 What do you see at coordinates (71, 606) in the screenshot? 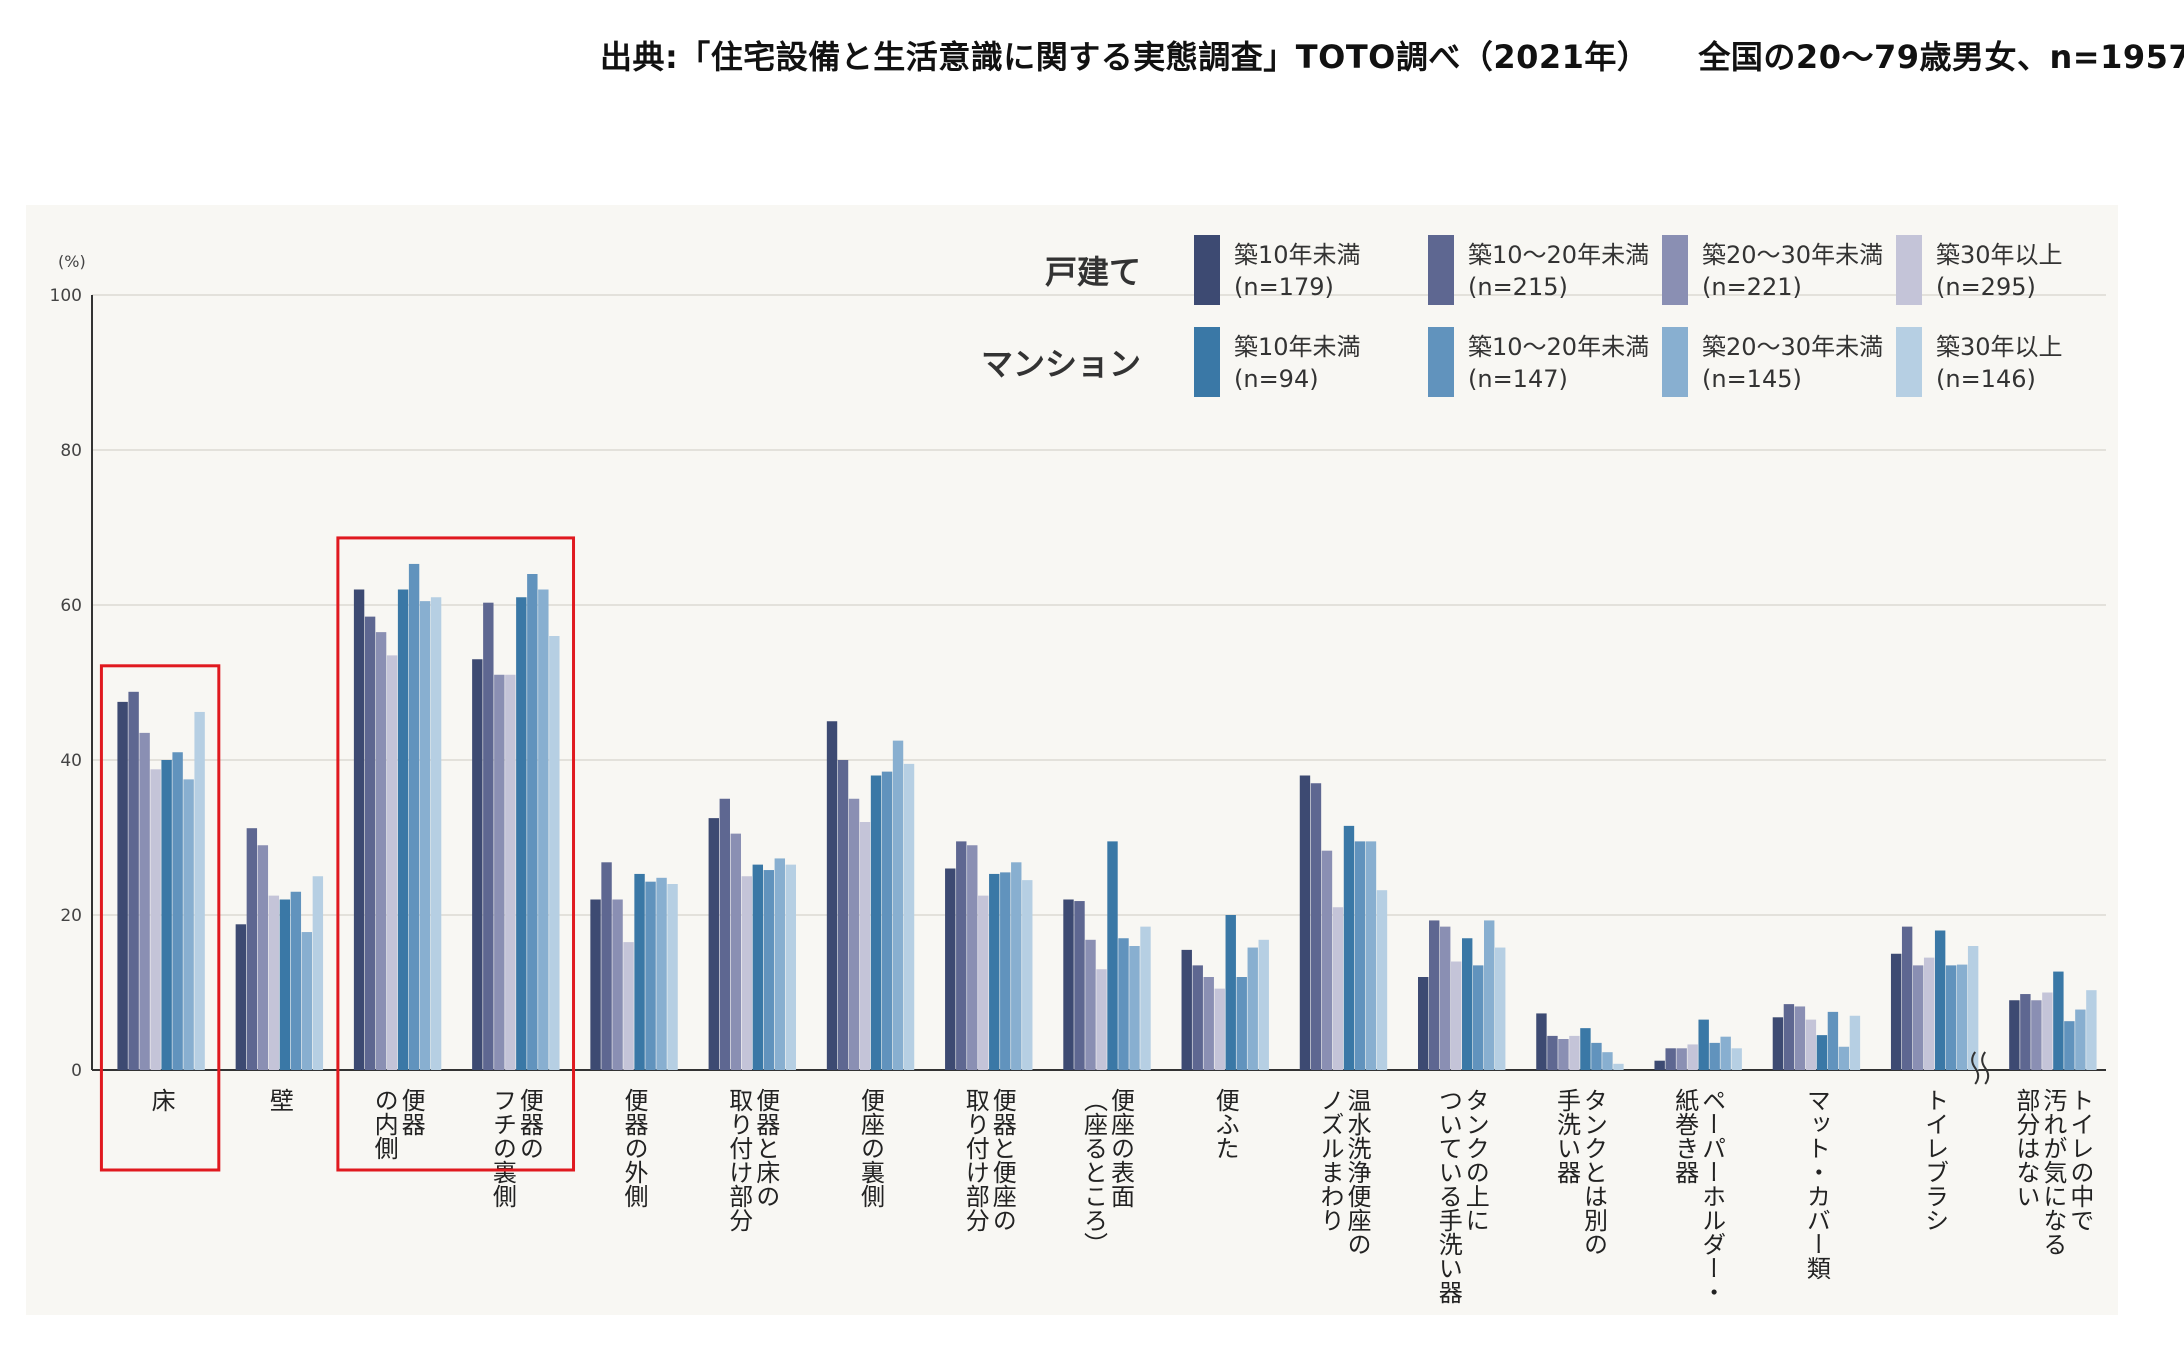
I see `y-tick-label: 60` at bounding box center [71, 606].